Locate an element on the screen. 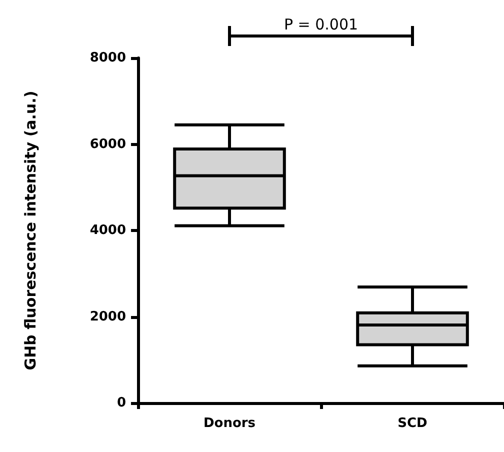 The height and width of the screenshot is (452, 504). y-tick-label: 0 is located at coordinates (121, 403).